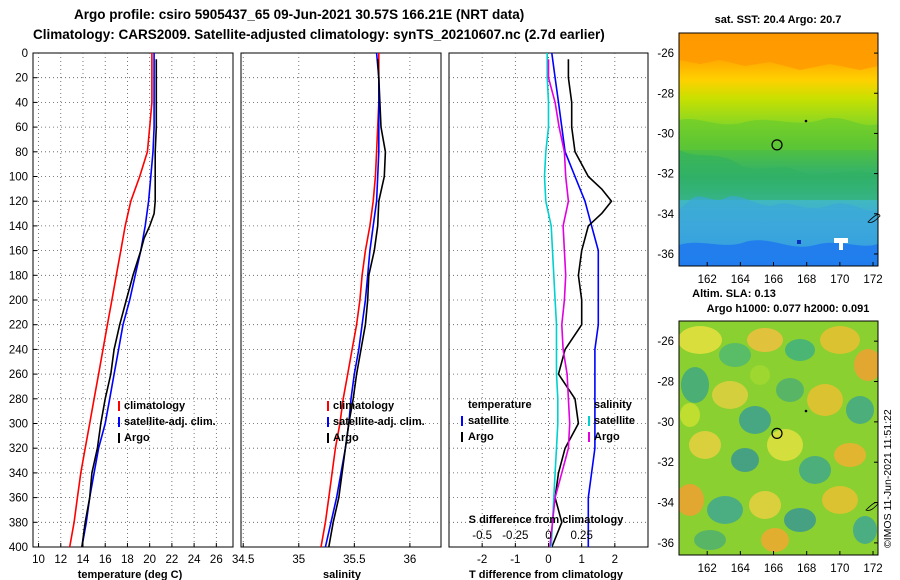  I want to click on depth-tick-label: 260, so click(18, 375).